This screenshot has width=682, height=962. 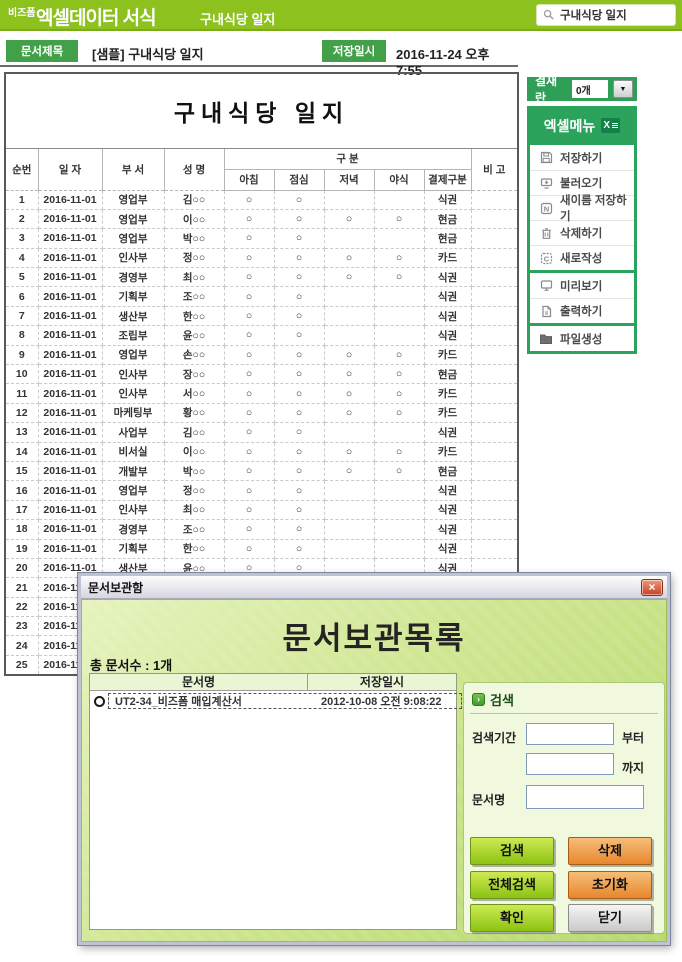 I want to click on table-cell: 1, so click(x=21, y=199).